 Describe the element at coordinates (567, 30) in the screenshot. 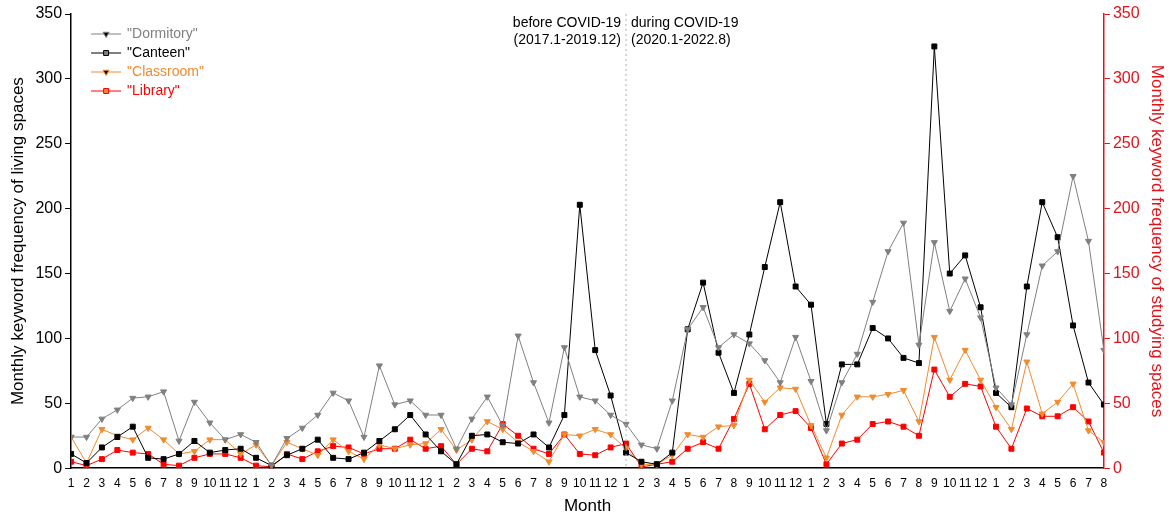

I see `annotation: before COVID-19 (2017.1-2019.12)` at that location.